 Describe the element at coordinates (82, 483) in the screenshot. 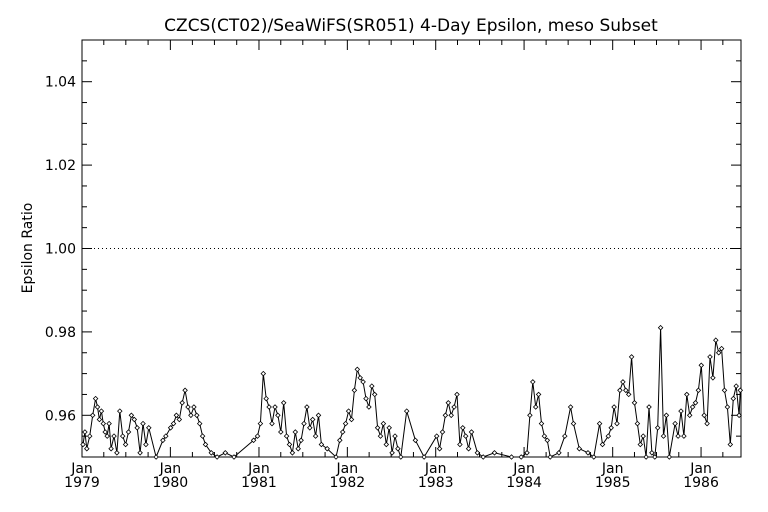

I see `x-tick-year-label: 1979` at that location.